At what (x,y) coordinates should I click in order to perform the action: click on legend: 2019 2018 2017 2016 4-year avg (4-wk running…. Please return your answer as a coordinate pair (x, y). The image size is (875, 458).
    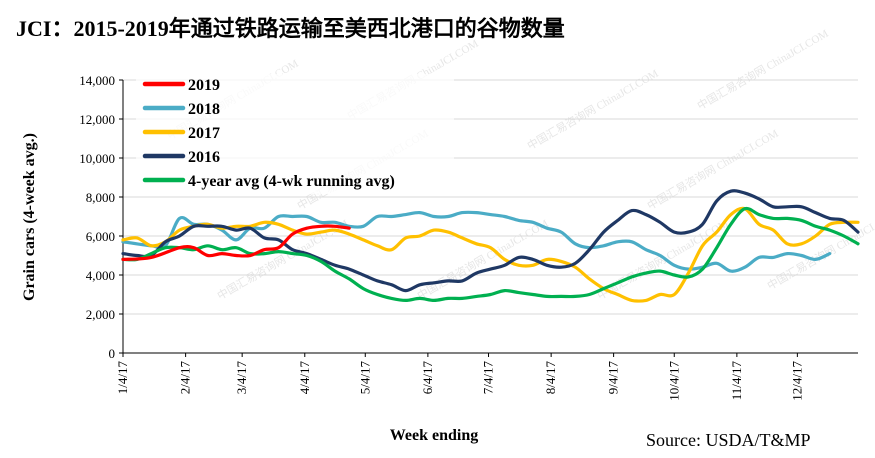
    Looking at the image, I should click on (295, 134).